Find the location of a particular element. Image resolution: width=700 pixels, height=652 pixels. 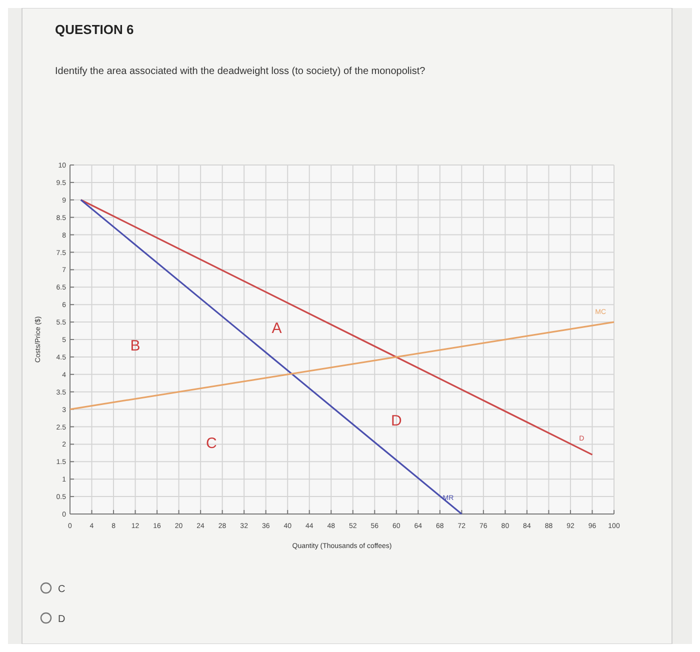

annotation: D is located at coordinates (396, 421).